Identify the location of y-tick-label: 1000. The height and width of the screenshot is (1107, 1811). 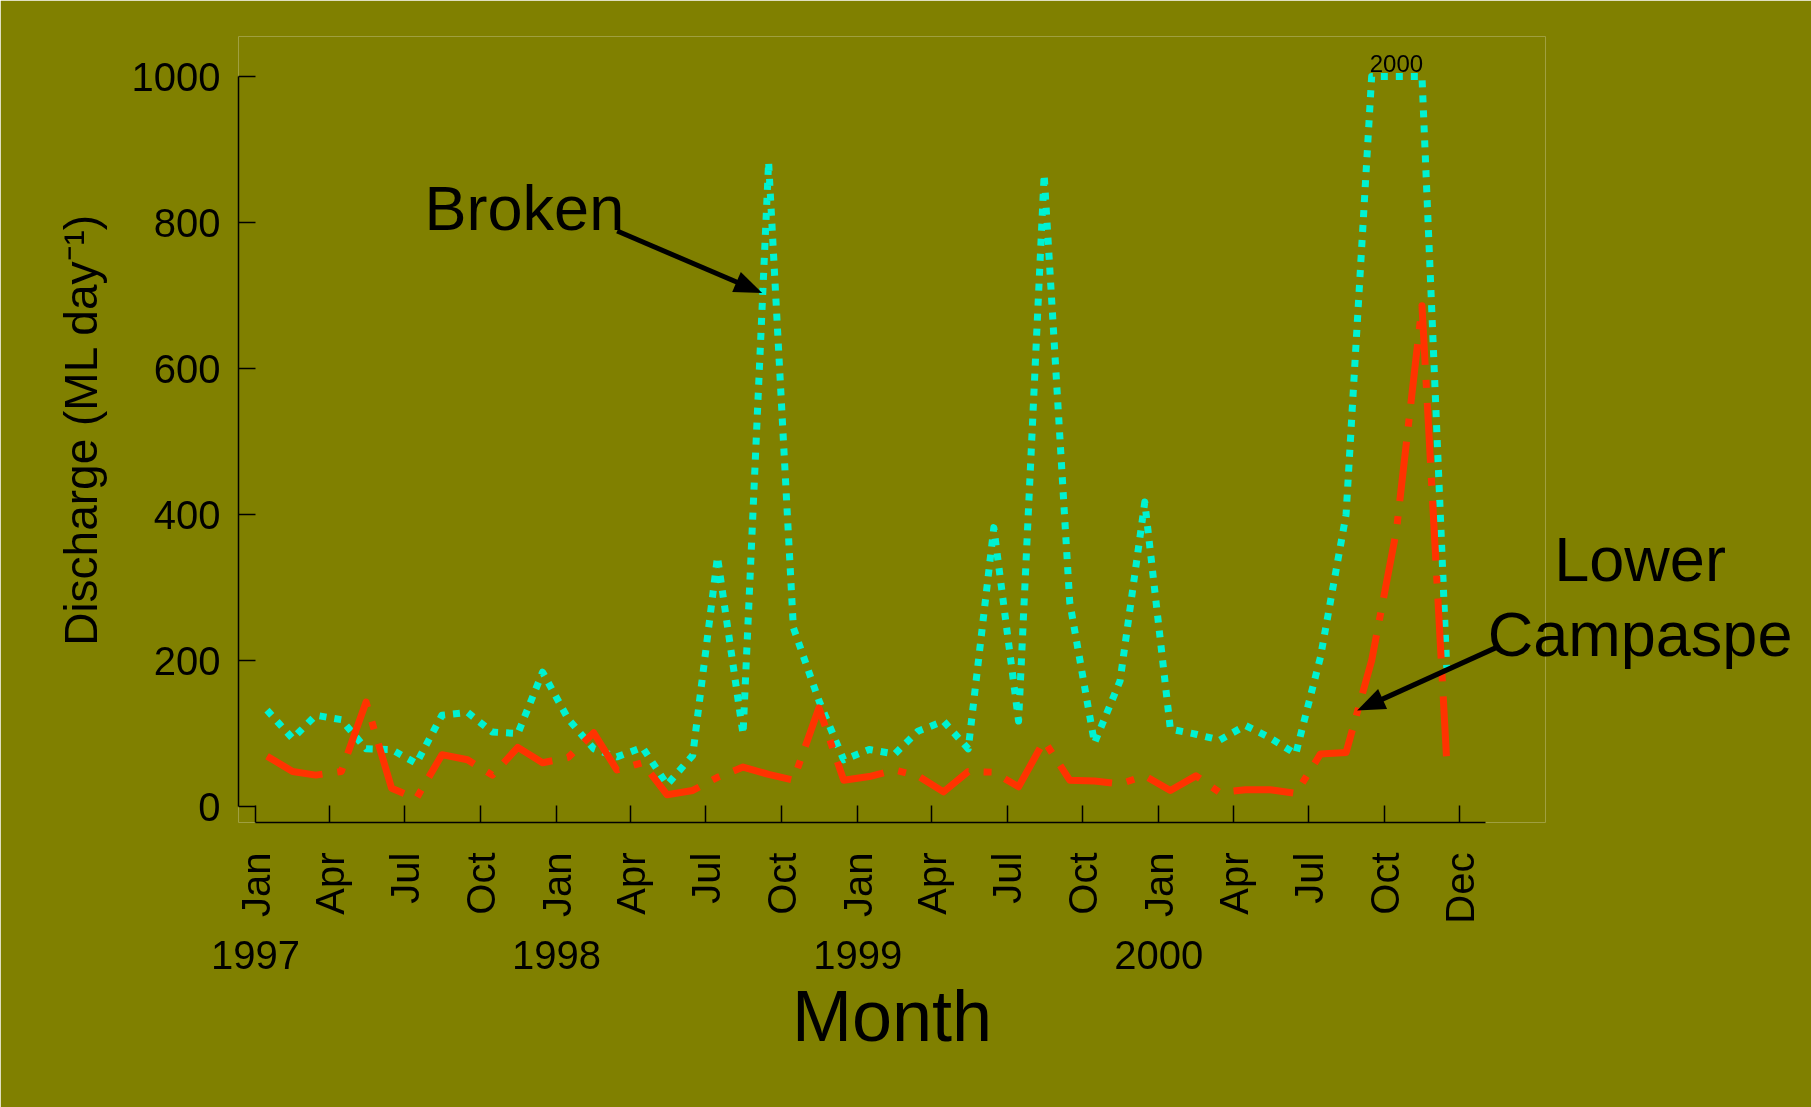
(176, 76).